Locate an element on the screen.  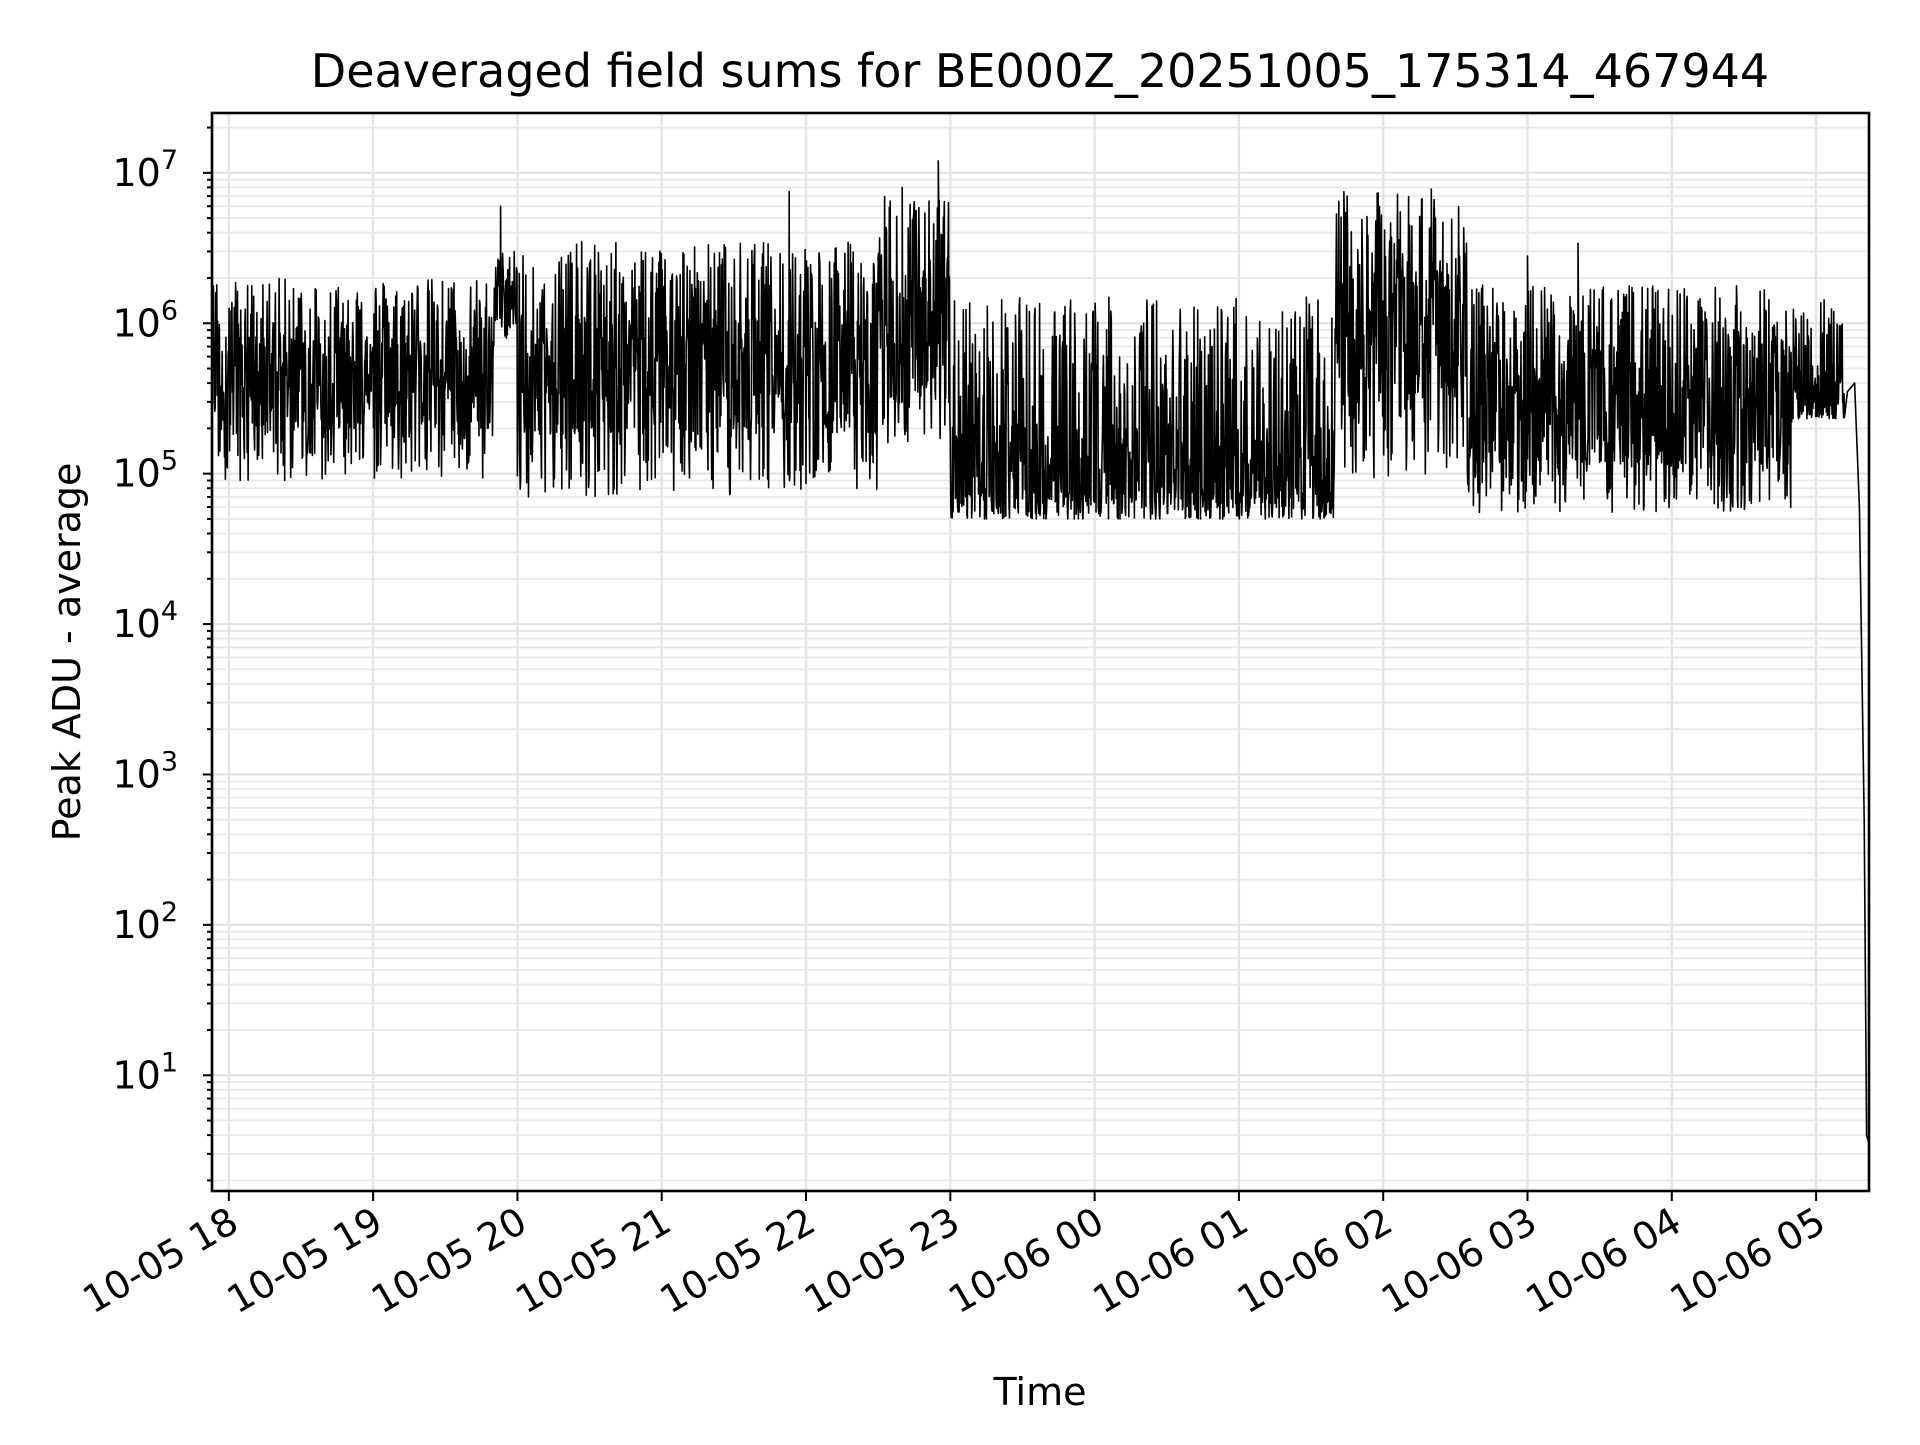
x-tick-label: 10-05 20 is located at coordinates (449, 1261).